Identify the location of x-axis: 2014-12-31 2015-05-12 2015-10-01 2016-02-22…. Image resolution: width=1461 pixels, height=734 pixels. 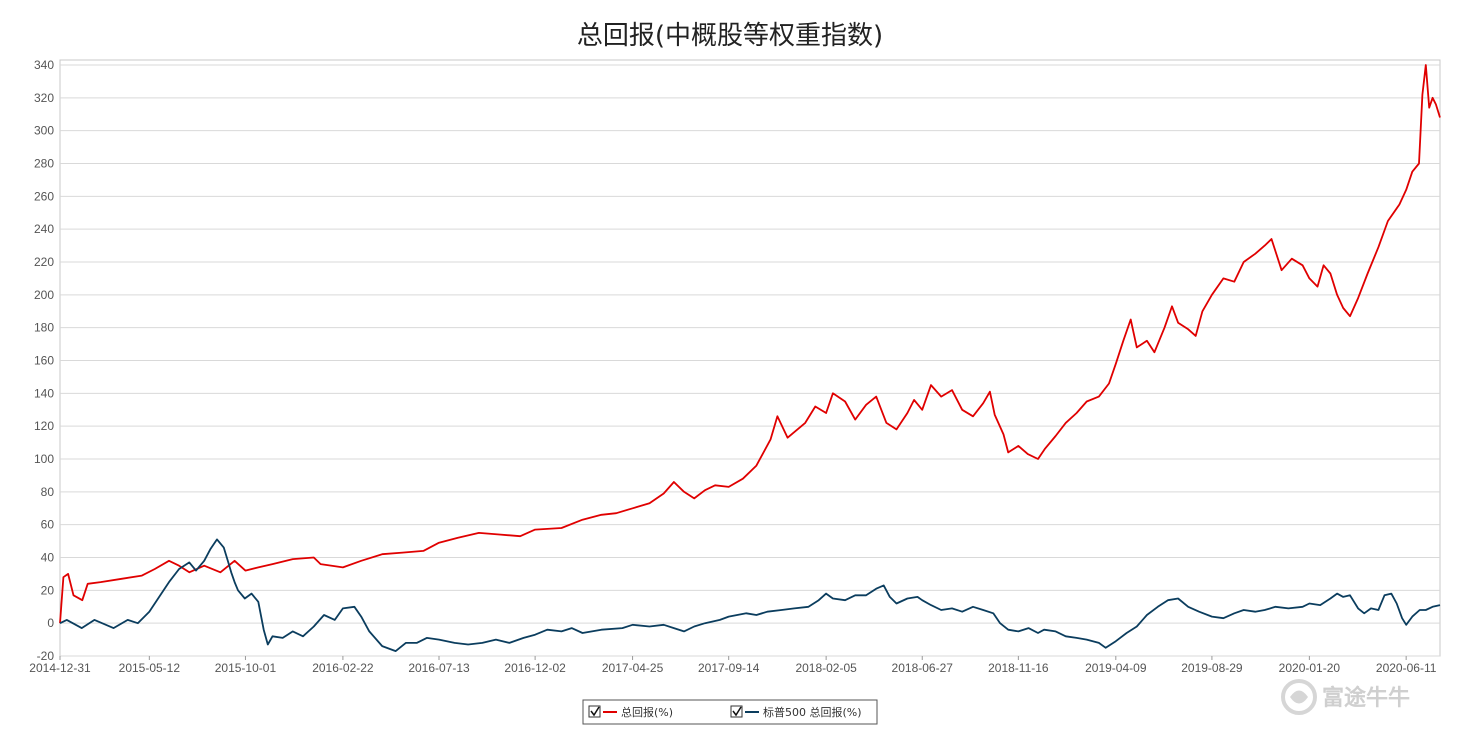
(733, 665).